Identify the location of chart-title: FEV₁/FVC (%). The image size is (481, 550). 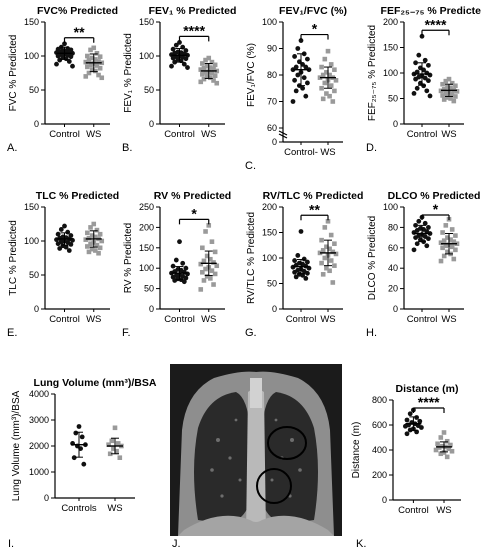
(313, 11).